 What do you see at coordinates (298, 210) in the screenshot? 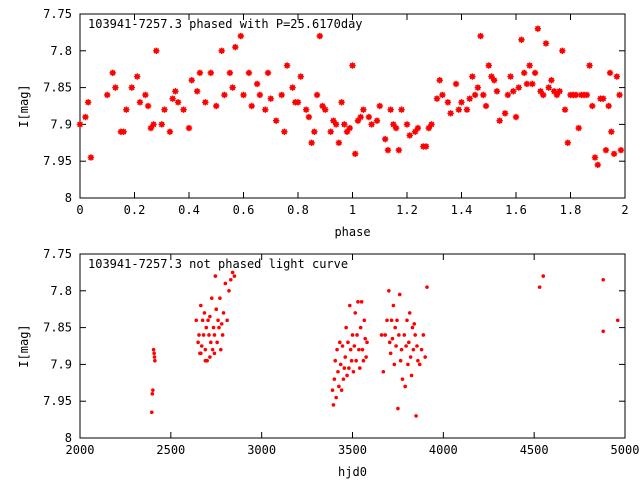
I see `x-tick-label: 0.8` at bounding box center [298, 210].